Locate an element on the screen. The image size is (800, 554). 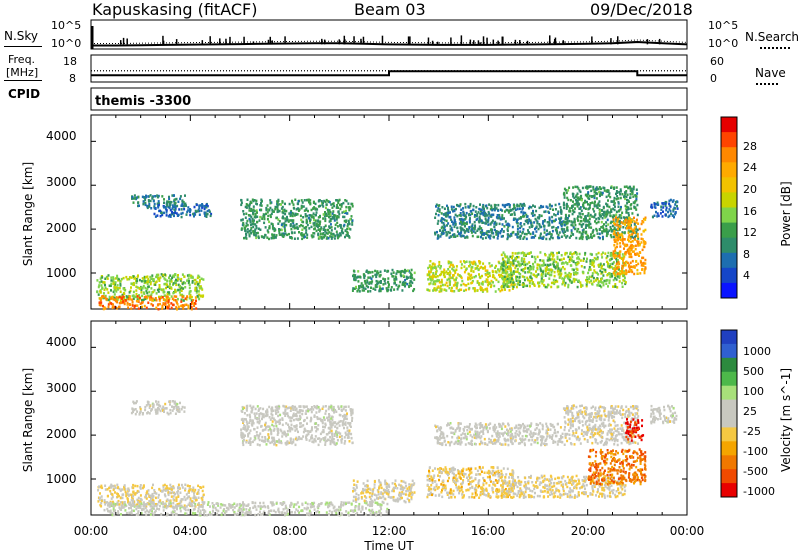
search-noise-line-sample is located at coordinates (775, 48).